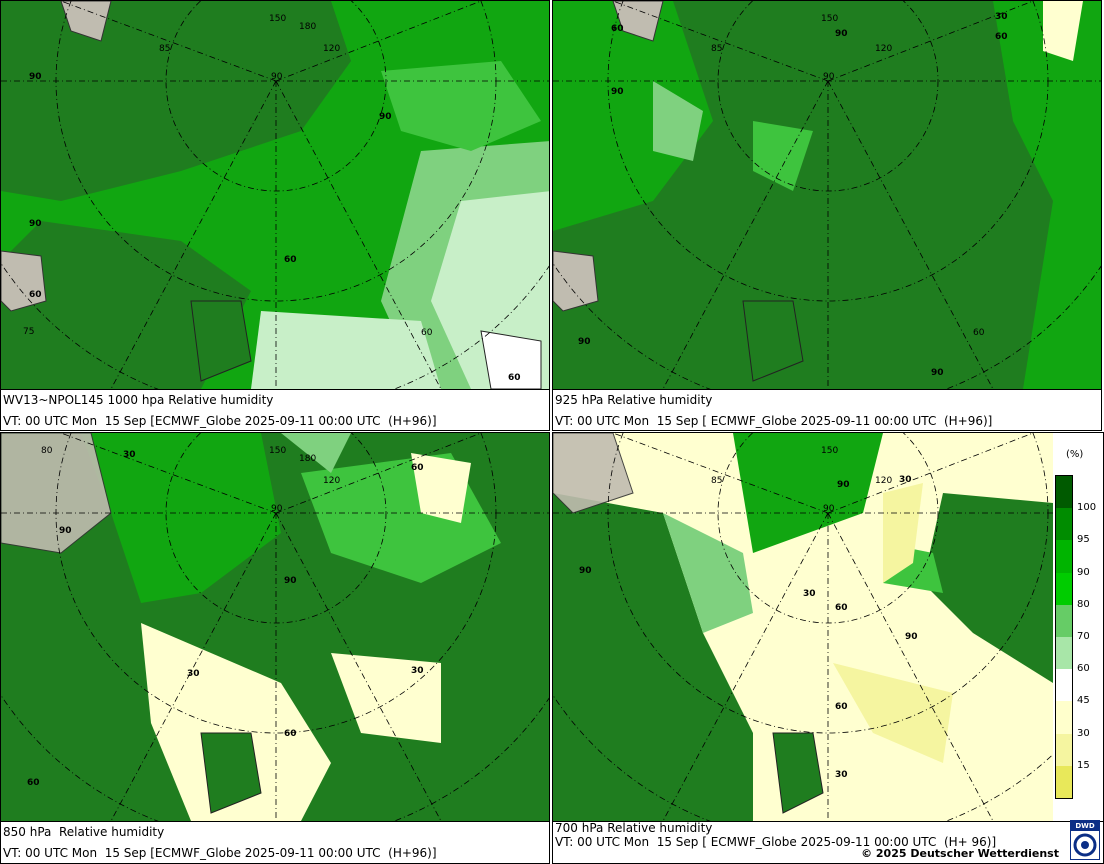 The width and height of the screenshot is (1104, 864). Describe the element at coordinates (1083, 604) in the screenshot. I see `legend-tick: 80` at that location.